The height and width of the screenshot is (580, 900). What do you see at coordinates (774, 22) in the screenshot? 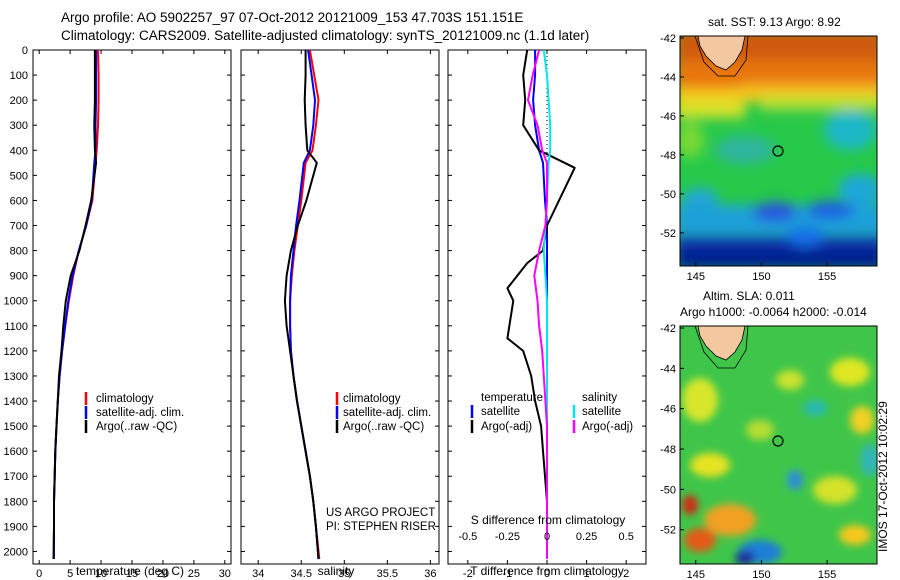
I see `sst-map-title: sat. SST: 9.13 Argo: 8.92` at bounding box center [774, 22].